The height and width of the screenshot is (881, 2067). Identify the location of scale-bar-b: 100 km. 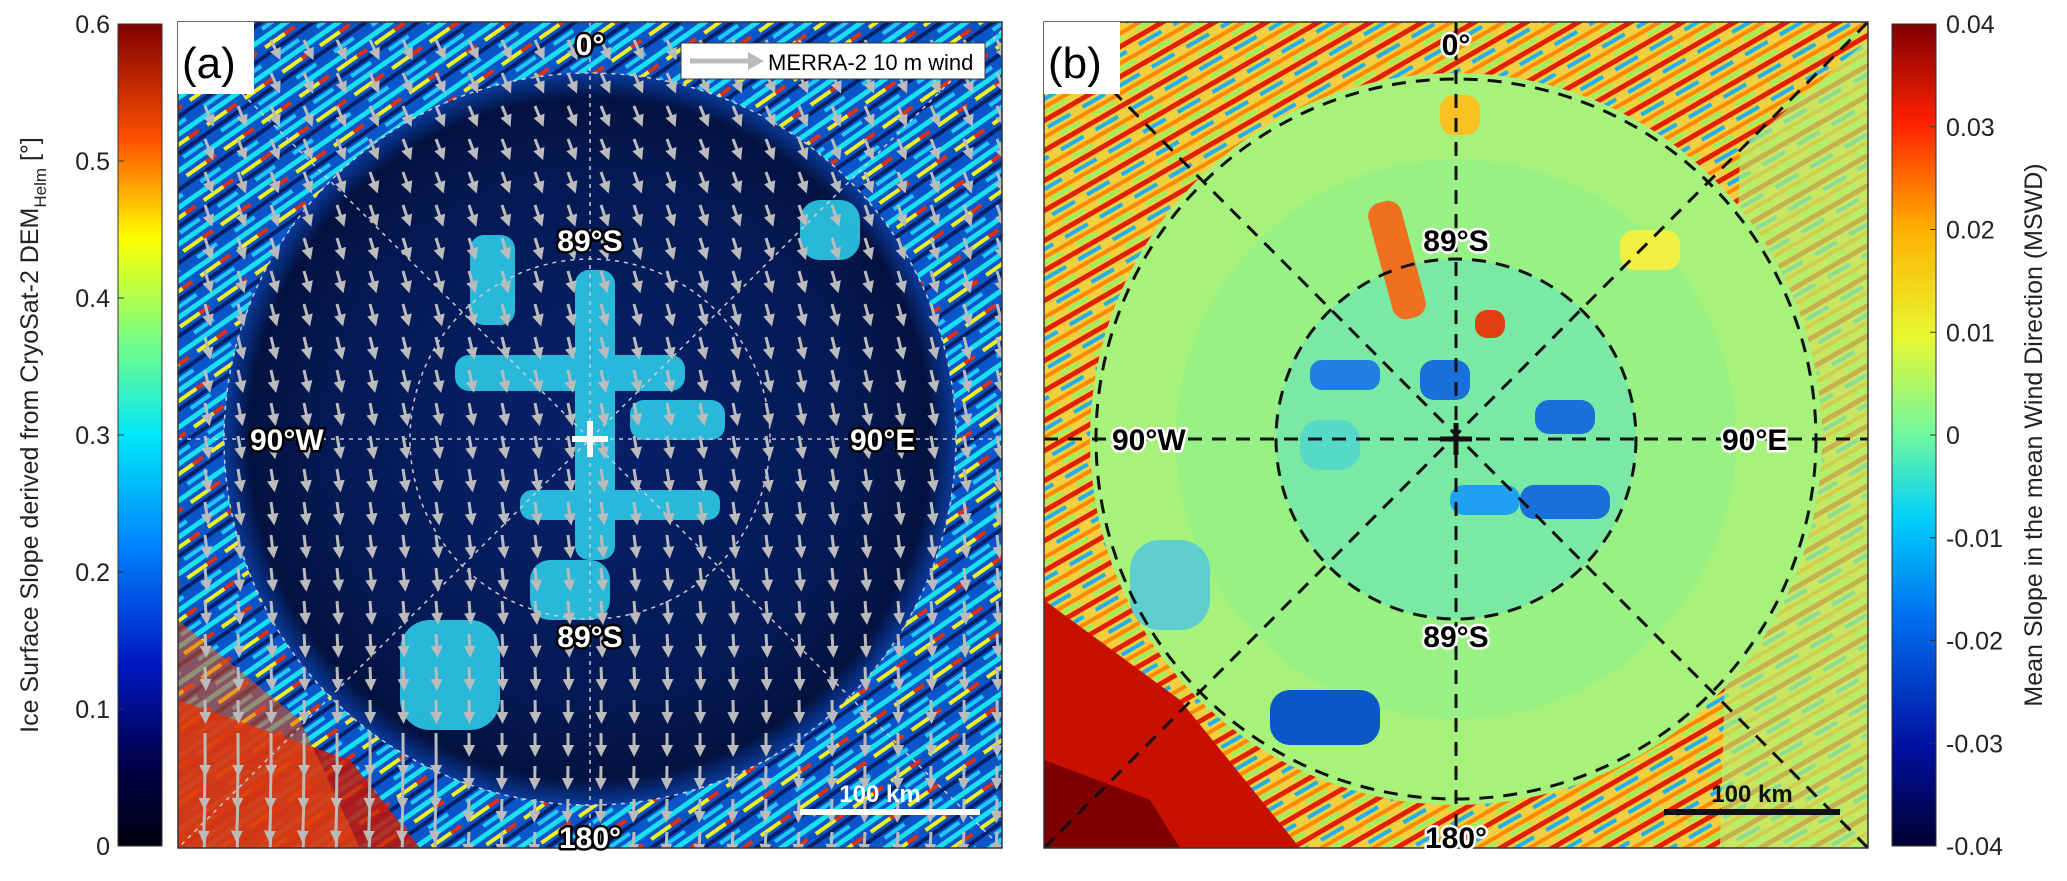
(1752, 798).